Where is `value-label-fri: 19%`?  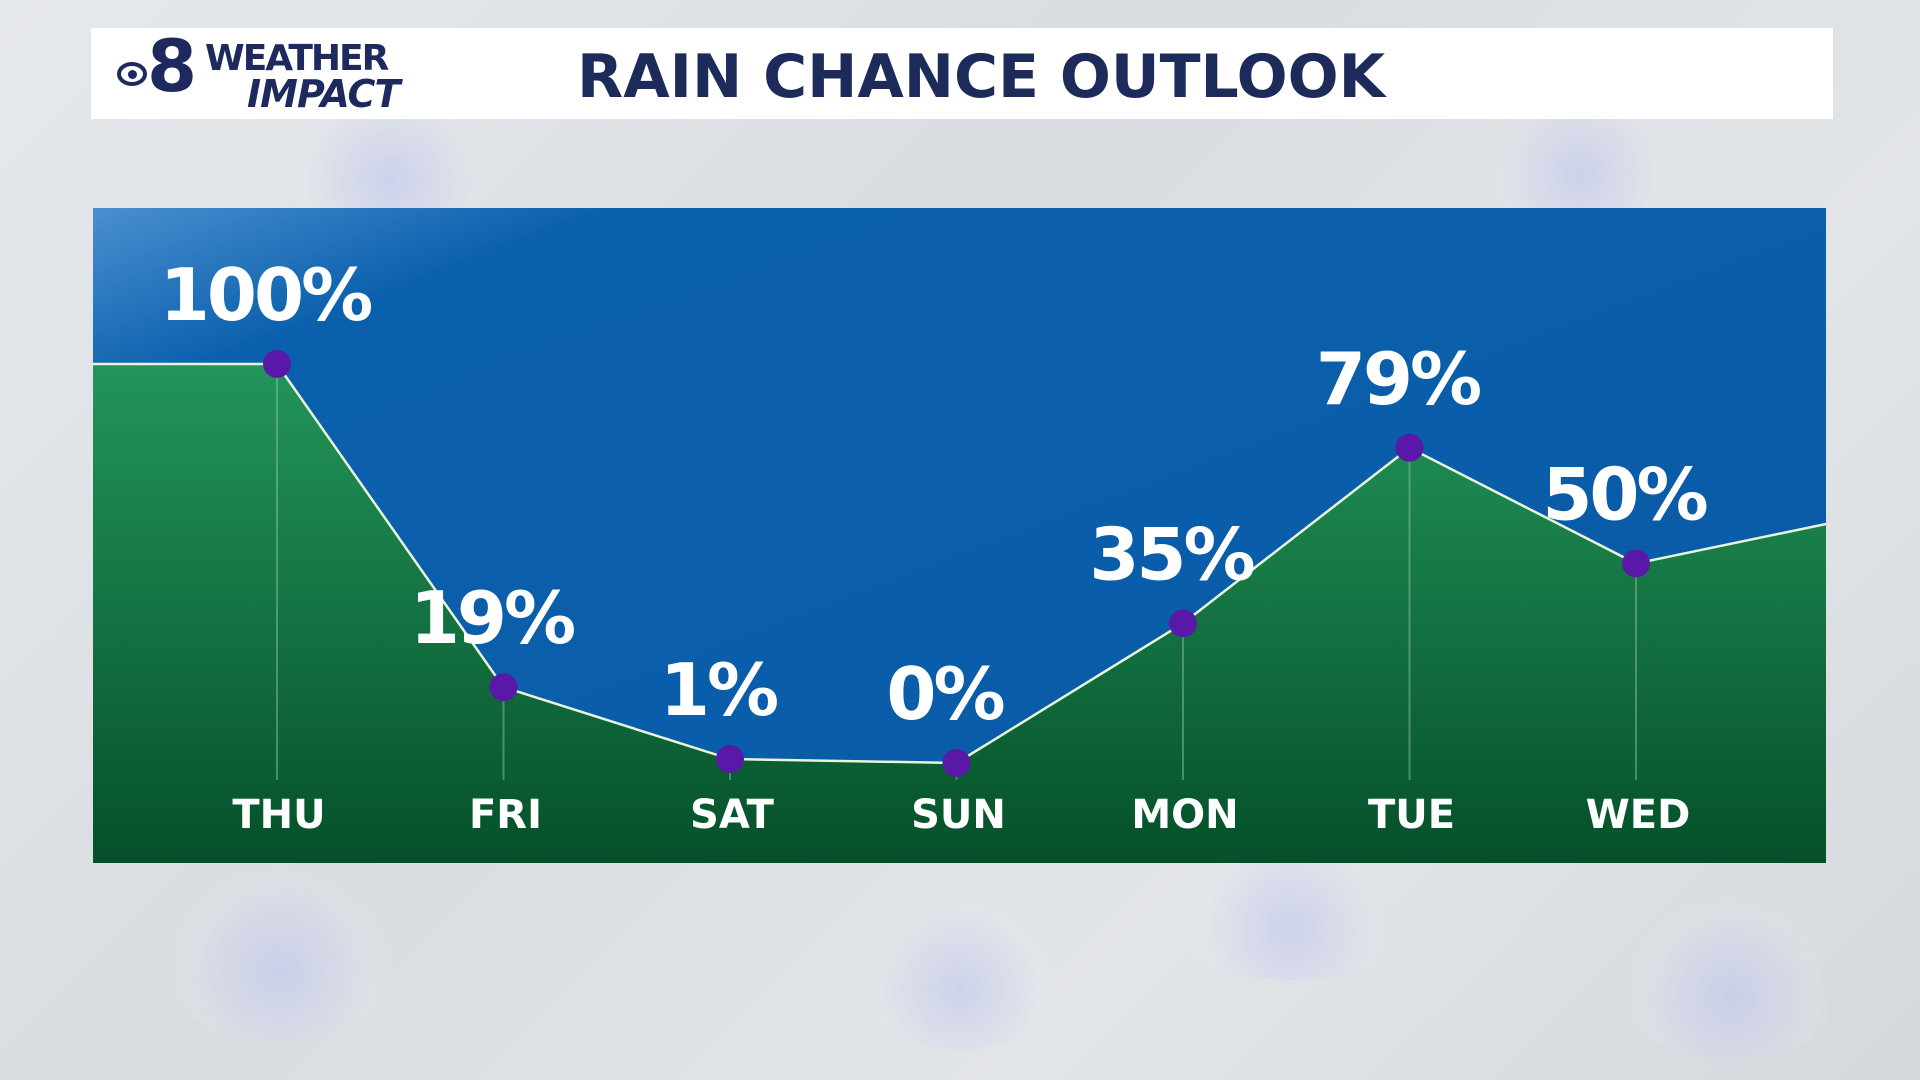
value-label-fri: 19% is located at coordinates (492, 618).